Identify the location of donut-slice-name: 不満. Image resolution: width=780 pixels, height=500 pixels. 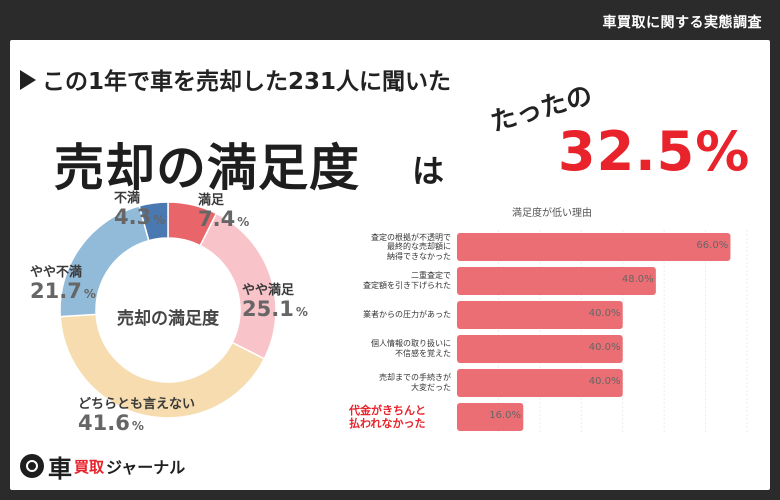
(127, 198).